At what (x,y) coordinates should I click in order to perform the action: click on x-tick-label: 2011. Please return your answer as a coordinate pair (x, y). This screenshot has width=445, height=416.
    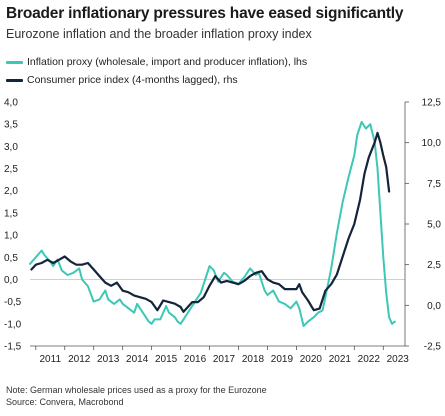
    Looking at the image, I should click on (51, 359).